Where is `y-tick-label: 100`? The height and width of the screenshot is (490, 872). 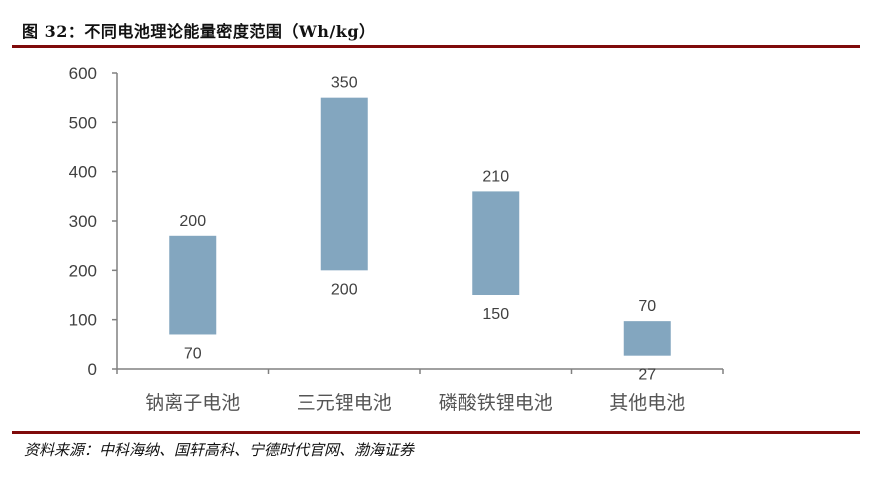
y-tick-label: 100 is located at coordinates (83, 320).